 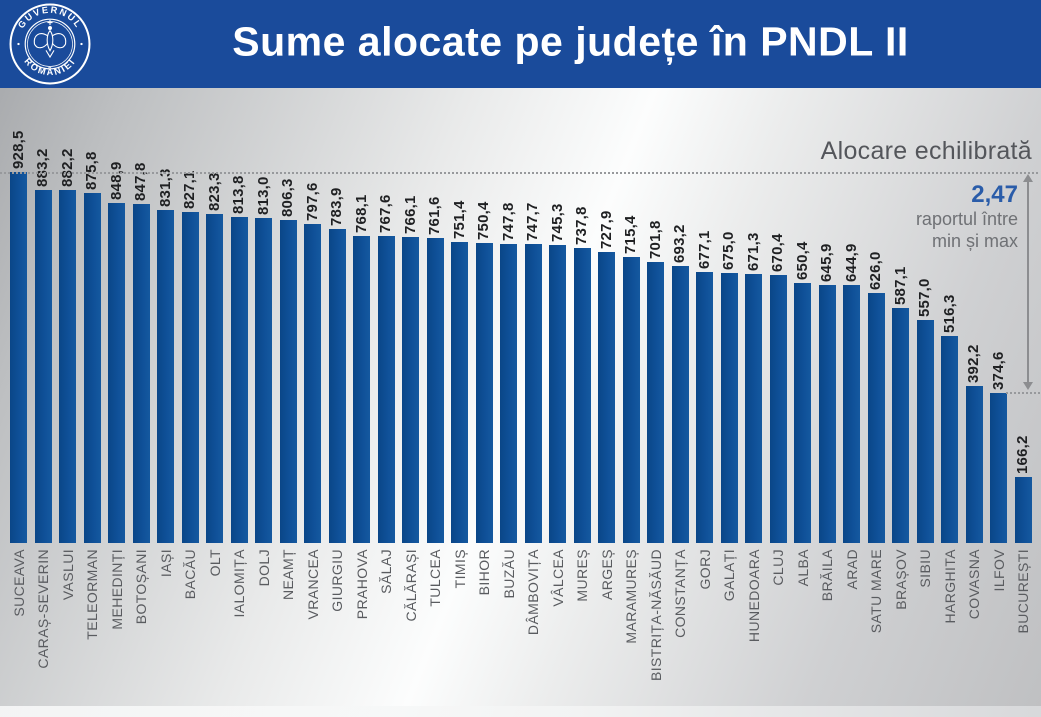 I want to click on bar-value-label: 848,9, so click(x=116, y=180).